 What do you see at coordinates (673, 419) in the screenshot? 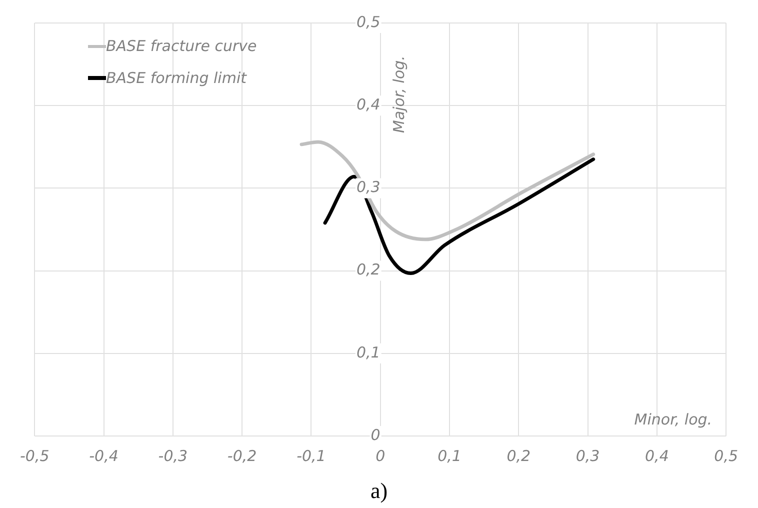
I see `x-axis-title: Minor, log.` at bounding box center [673, 419].